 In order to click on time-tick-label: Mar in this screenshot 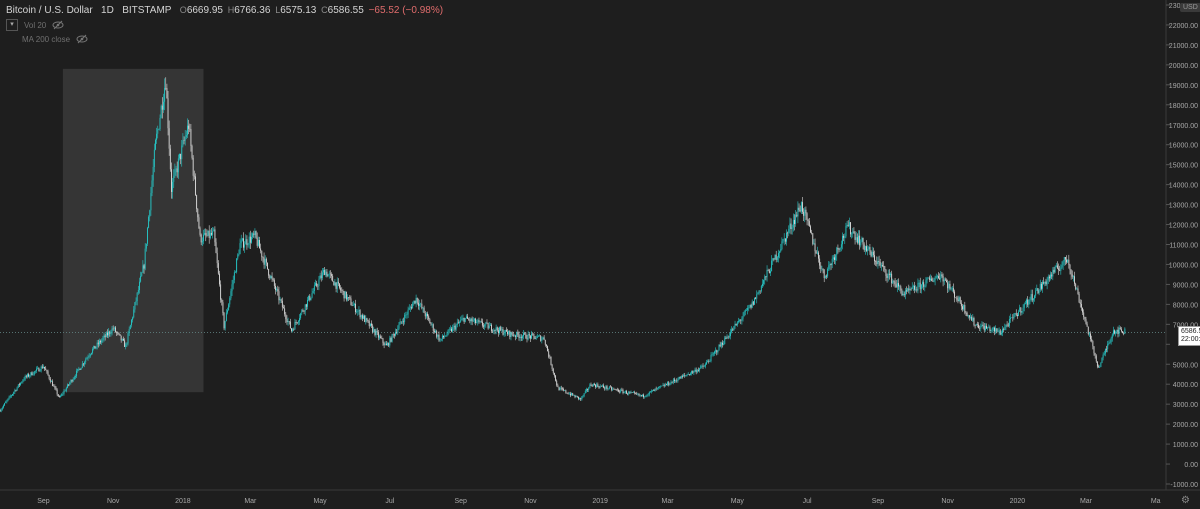, I will do `click(1086, 501)`.